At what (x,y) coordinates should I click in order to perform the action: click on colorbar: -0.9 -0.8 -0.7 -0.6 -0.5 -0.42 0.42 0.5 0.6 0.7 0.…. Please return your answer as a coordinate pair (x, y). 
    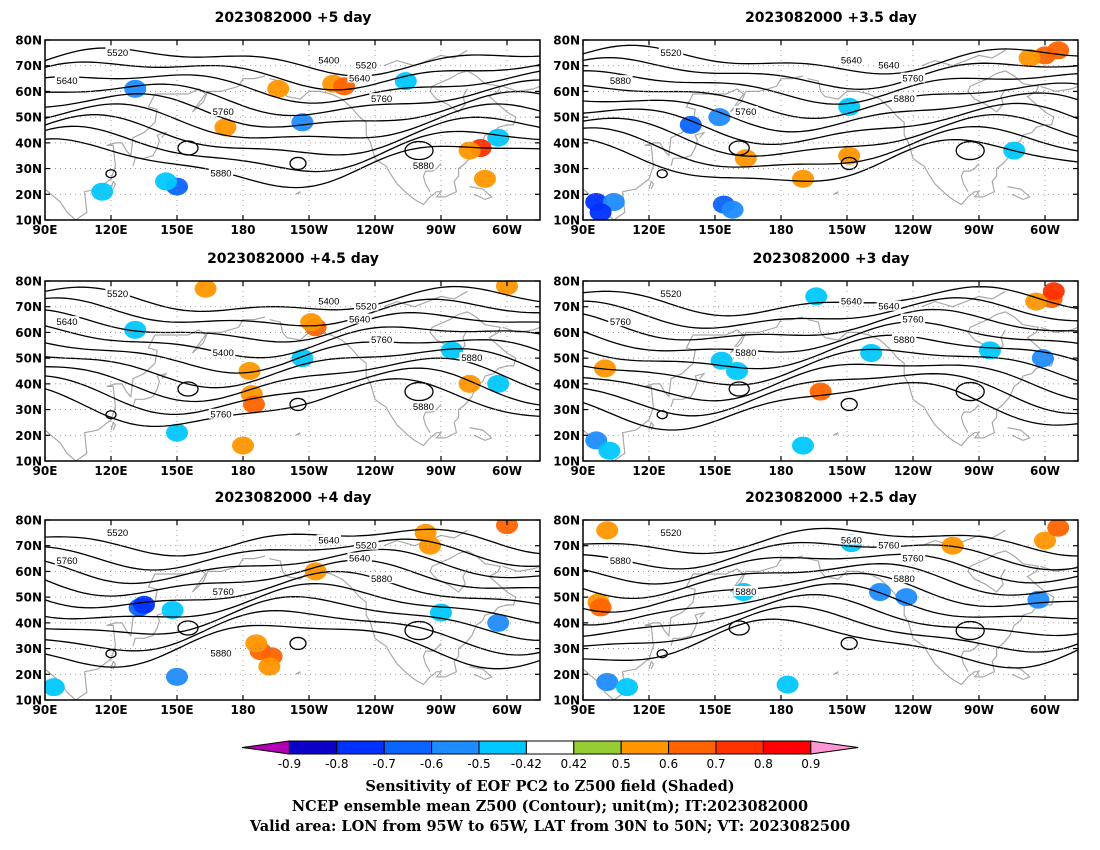
    Looking at the image, I should click on (550, 755).